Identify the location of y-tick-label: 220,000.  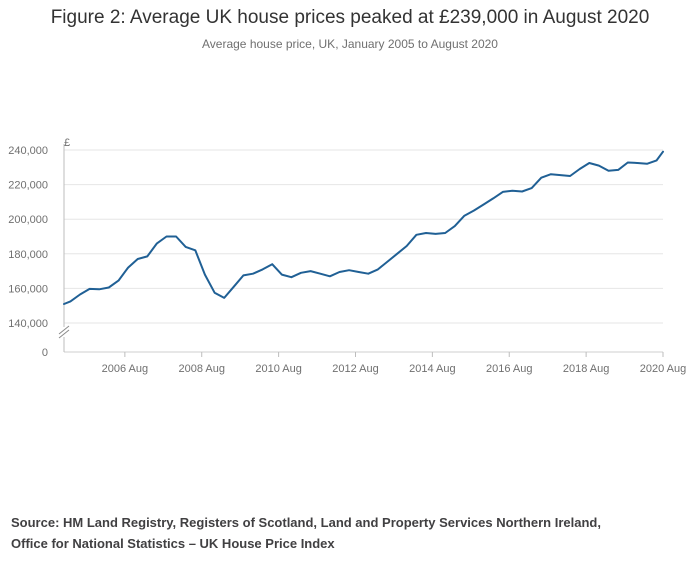
(28, 186).